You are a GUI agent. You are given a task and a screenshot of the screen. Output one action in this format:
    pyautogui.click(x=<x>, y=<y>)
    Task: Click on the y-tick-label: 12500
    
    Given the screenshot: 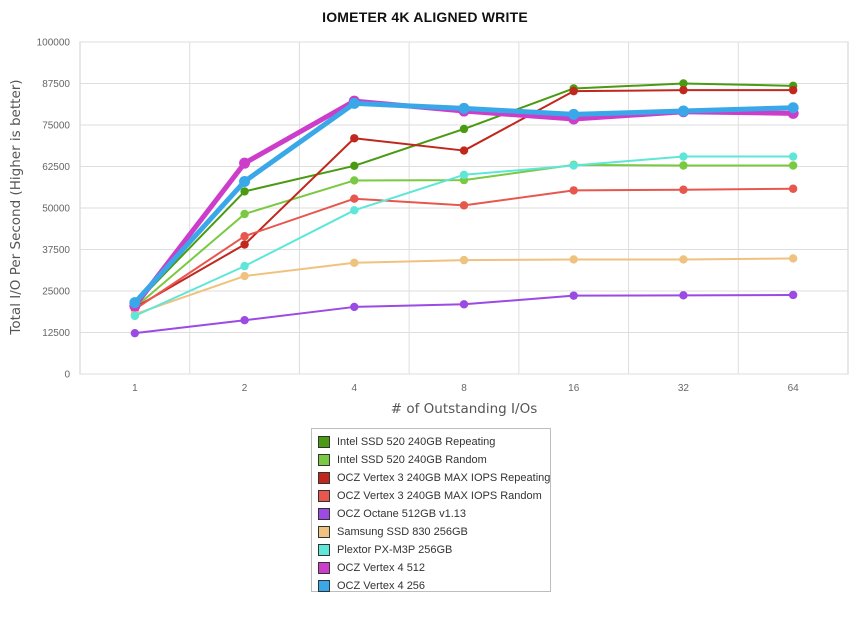 What is the action you would take?
    pyautogui.click(x=56, y=333)
    